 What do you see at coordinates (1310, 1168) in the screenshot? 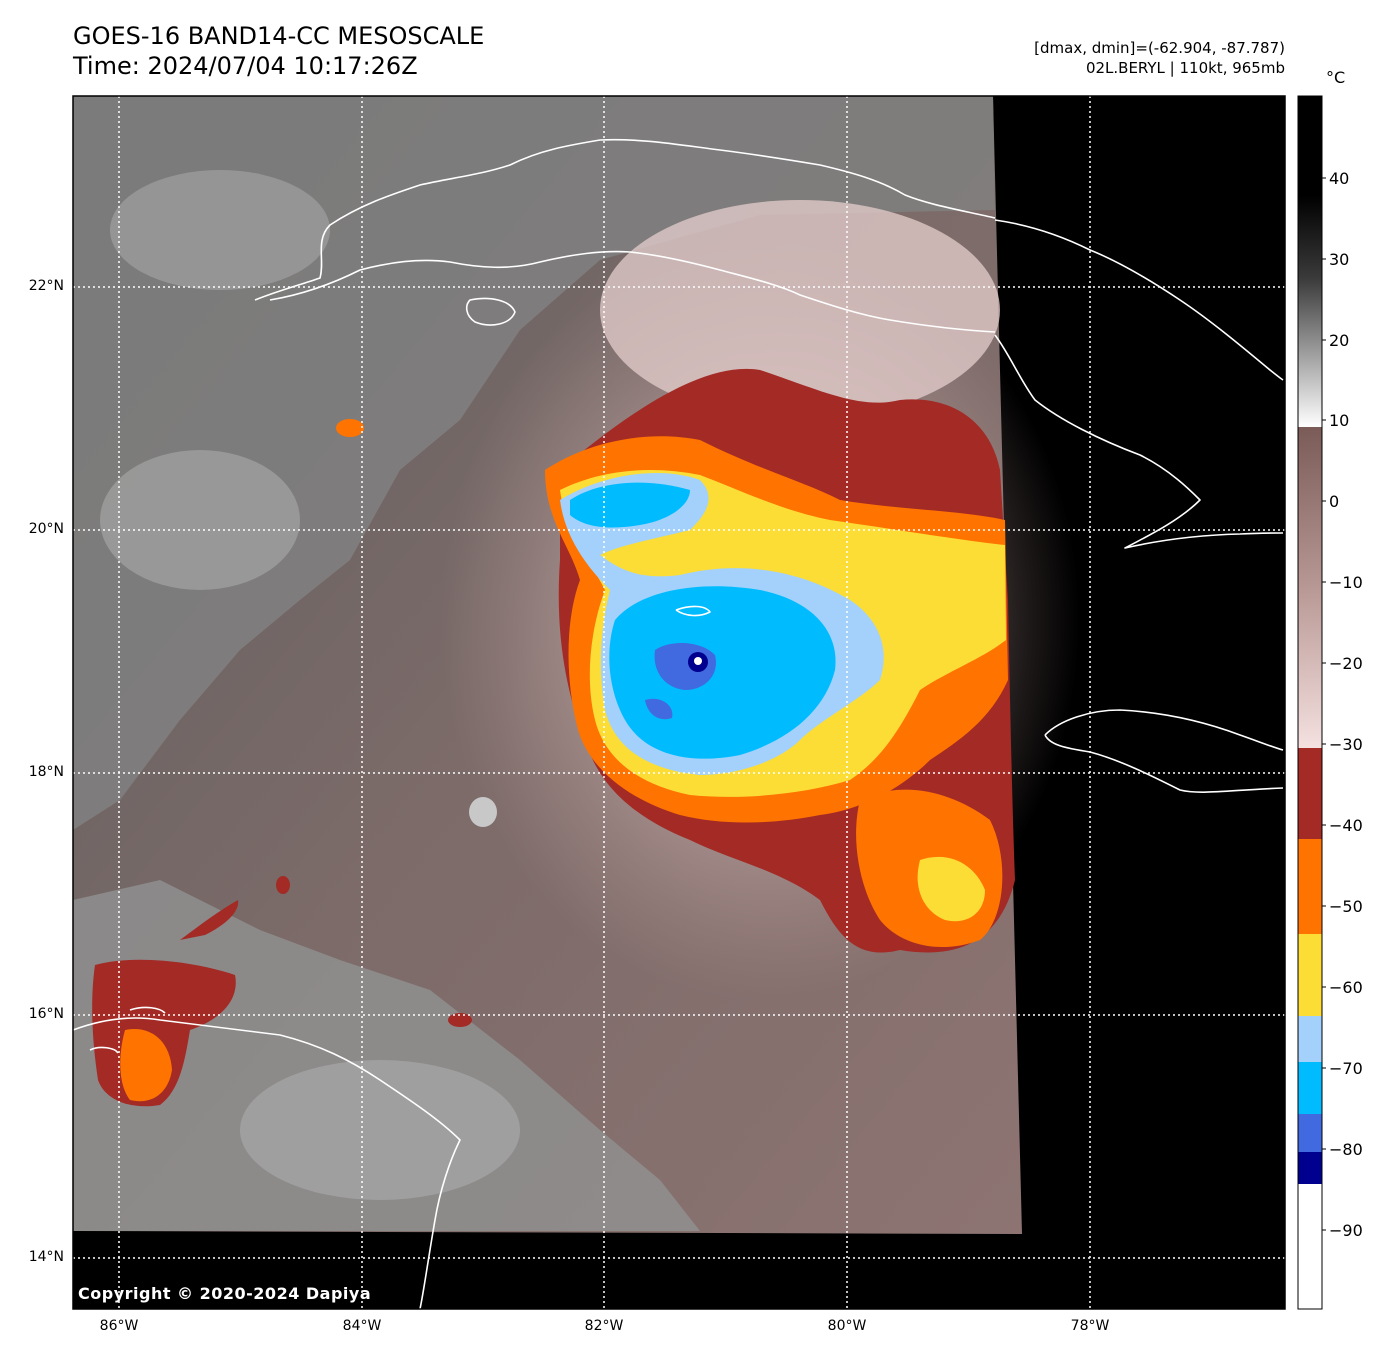
I see `colorbar-navy-segment` at bounding box center [1310, 1168].